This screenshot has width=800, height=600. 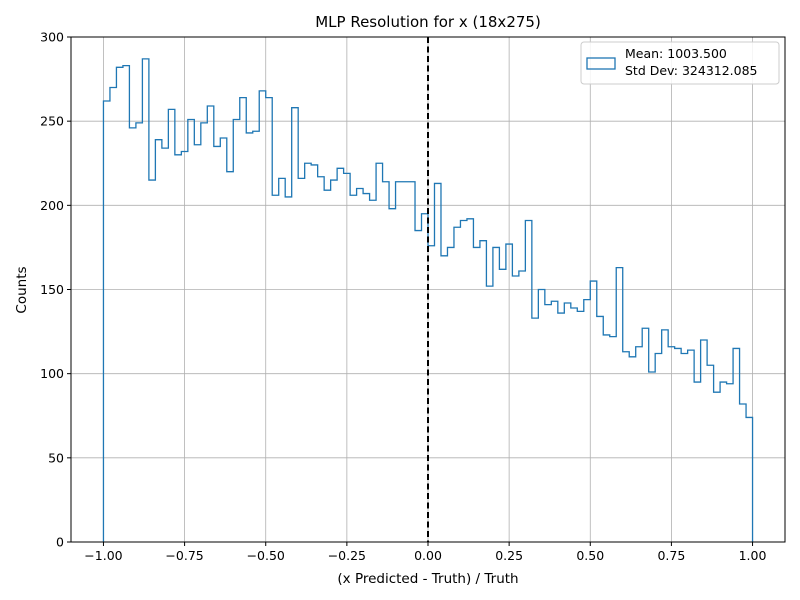 I want to click on x-tick-label: −0.50, so click(x=266, y=555).